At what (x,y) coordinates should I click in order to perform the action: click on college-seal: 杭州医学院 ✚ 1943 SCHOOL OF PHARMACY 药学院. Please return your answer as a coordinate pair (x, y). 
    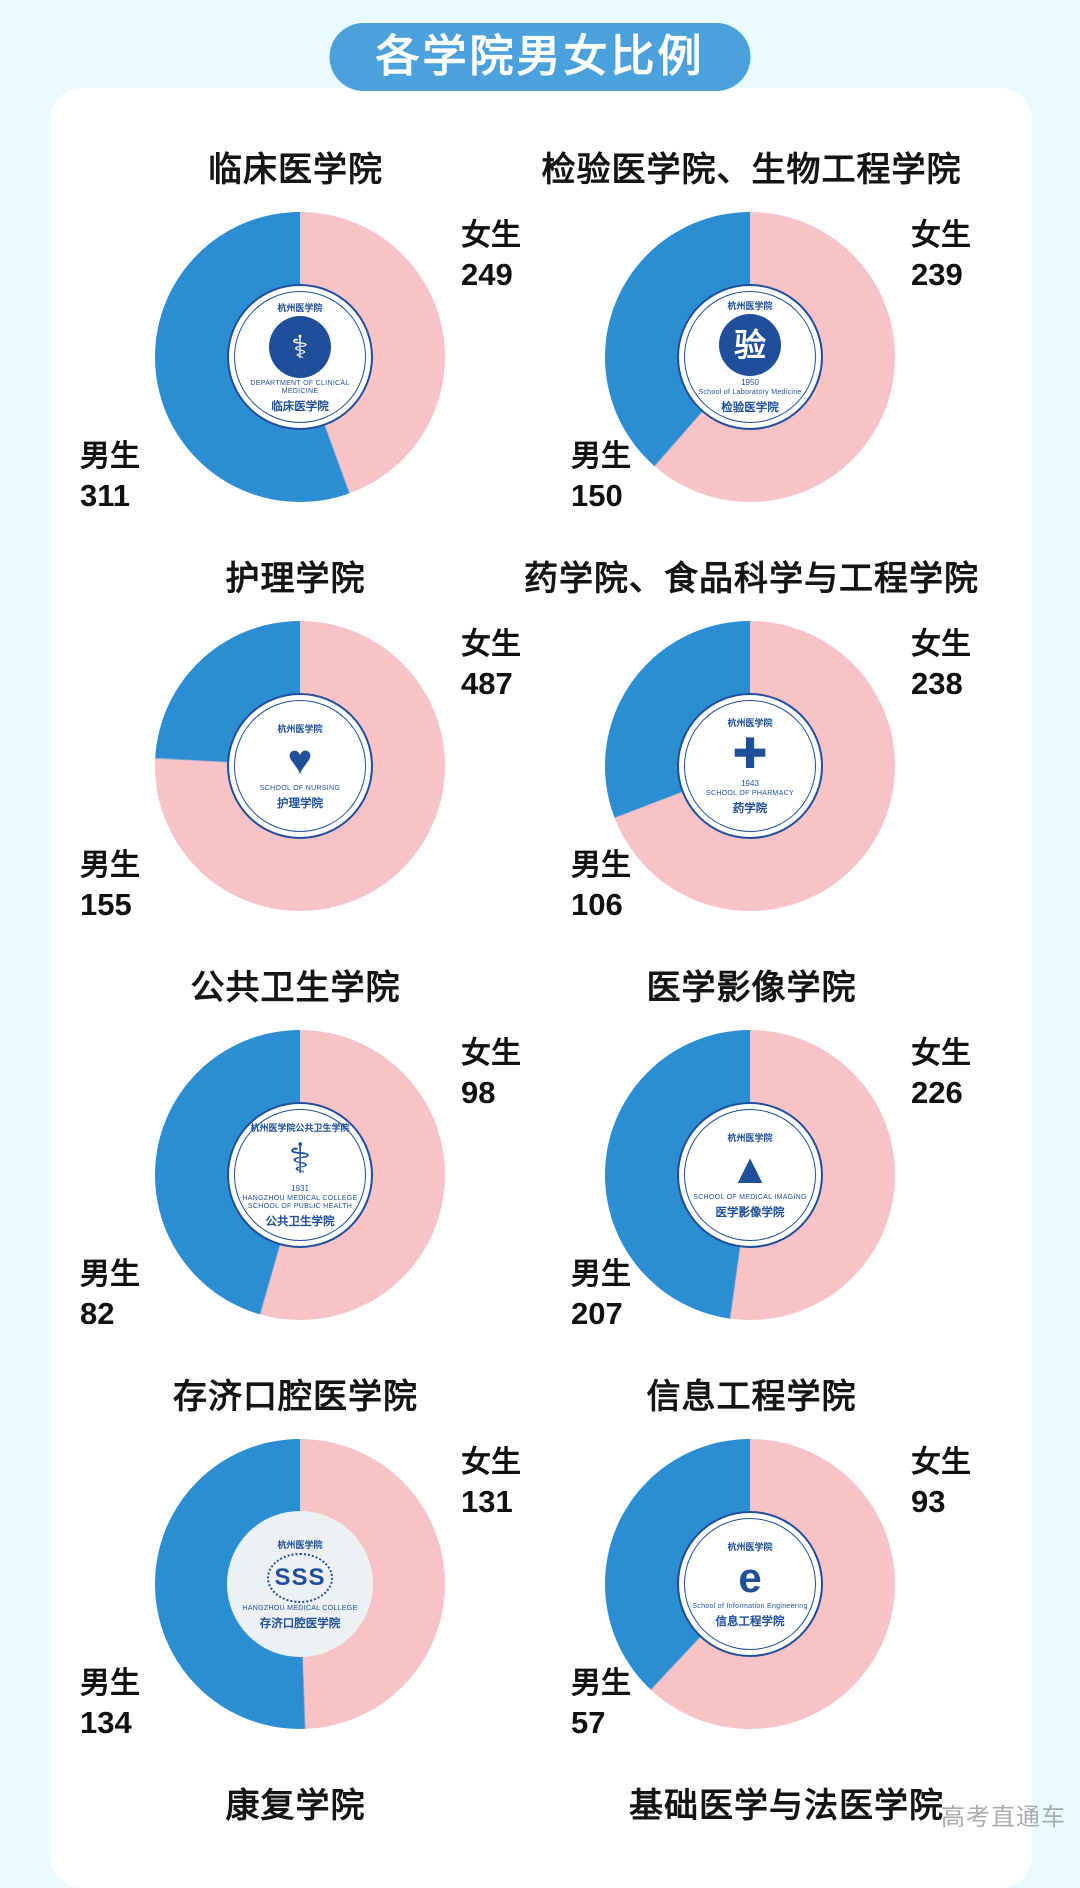
    Looking at the image, I should click on (750, 766).